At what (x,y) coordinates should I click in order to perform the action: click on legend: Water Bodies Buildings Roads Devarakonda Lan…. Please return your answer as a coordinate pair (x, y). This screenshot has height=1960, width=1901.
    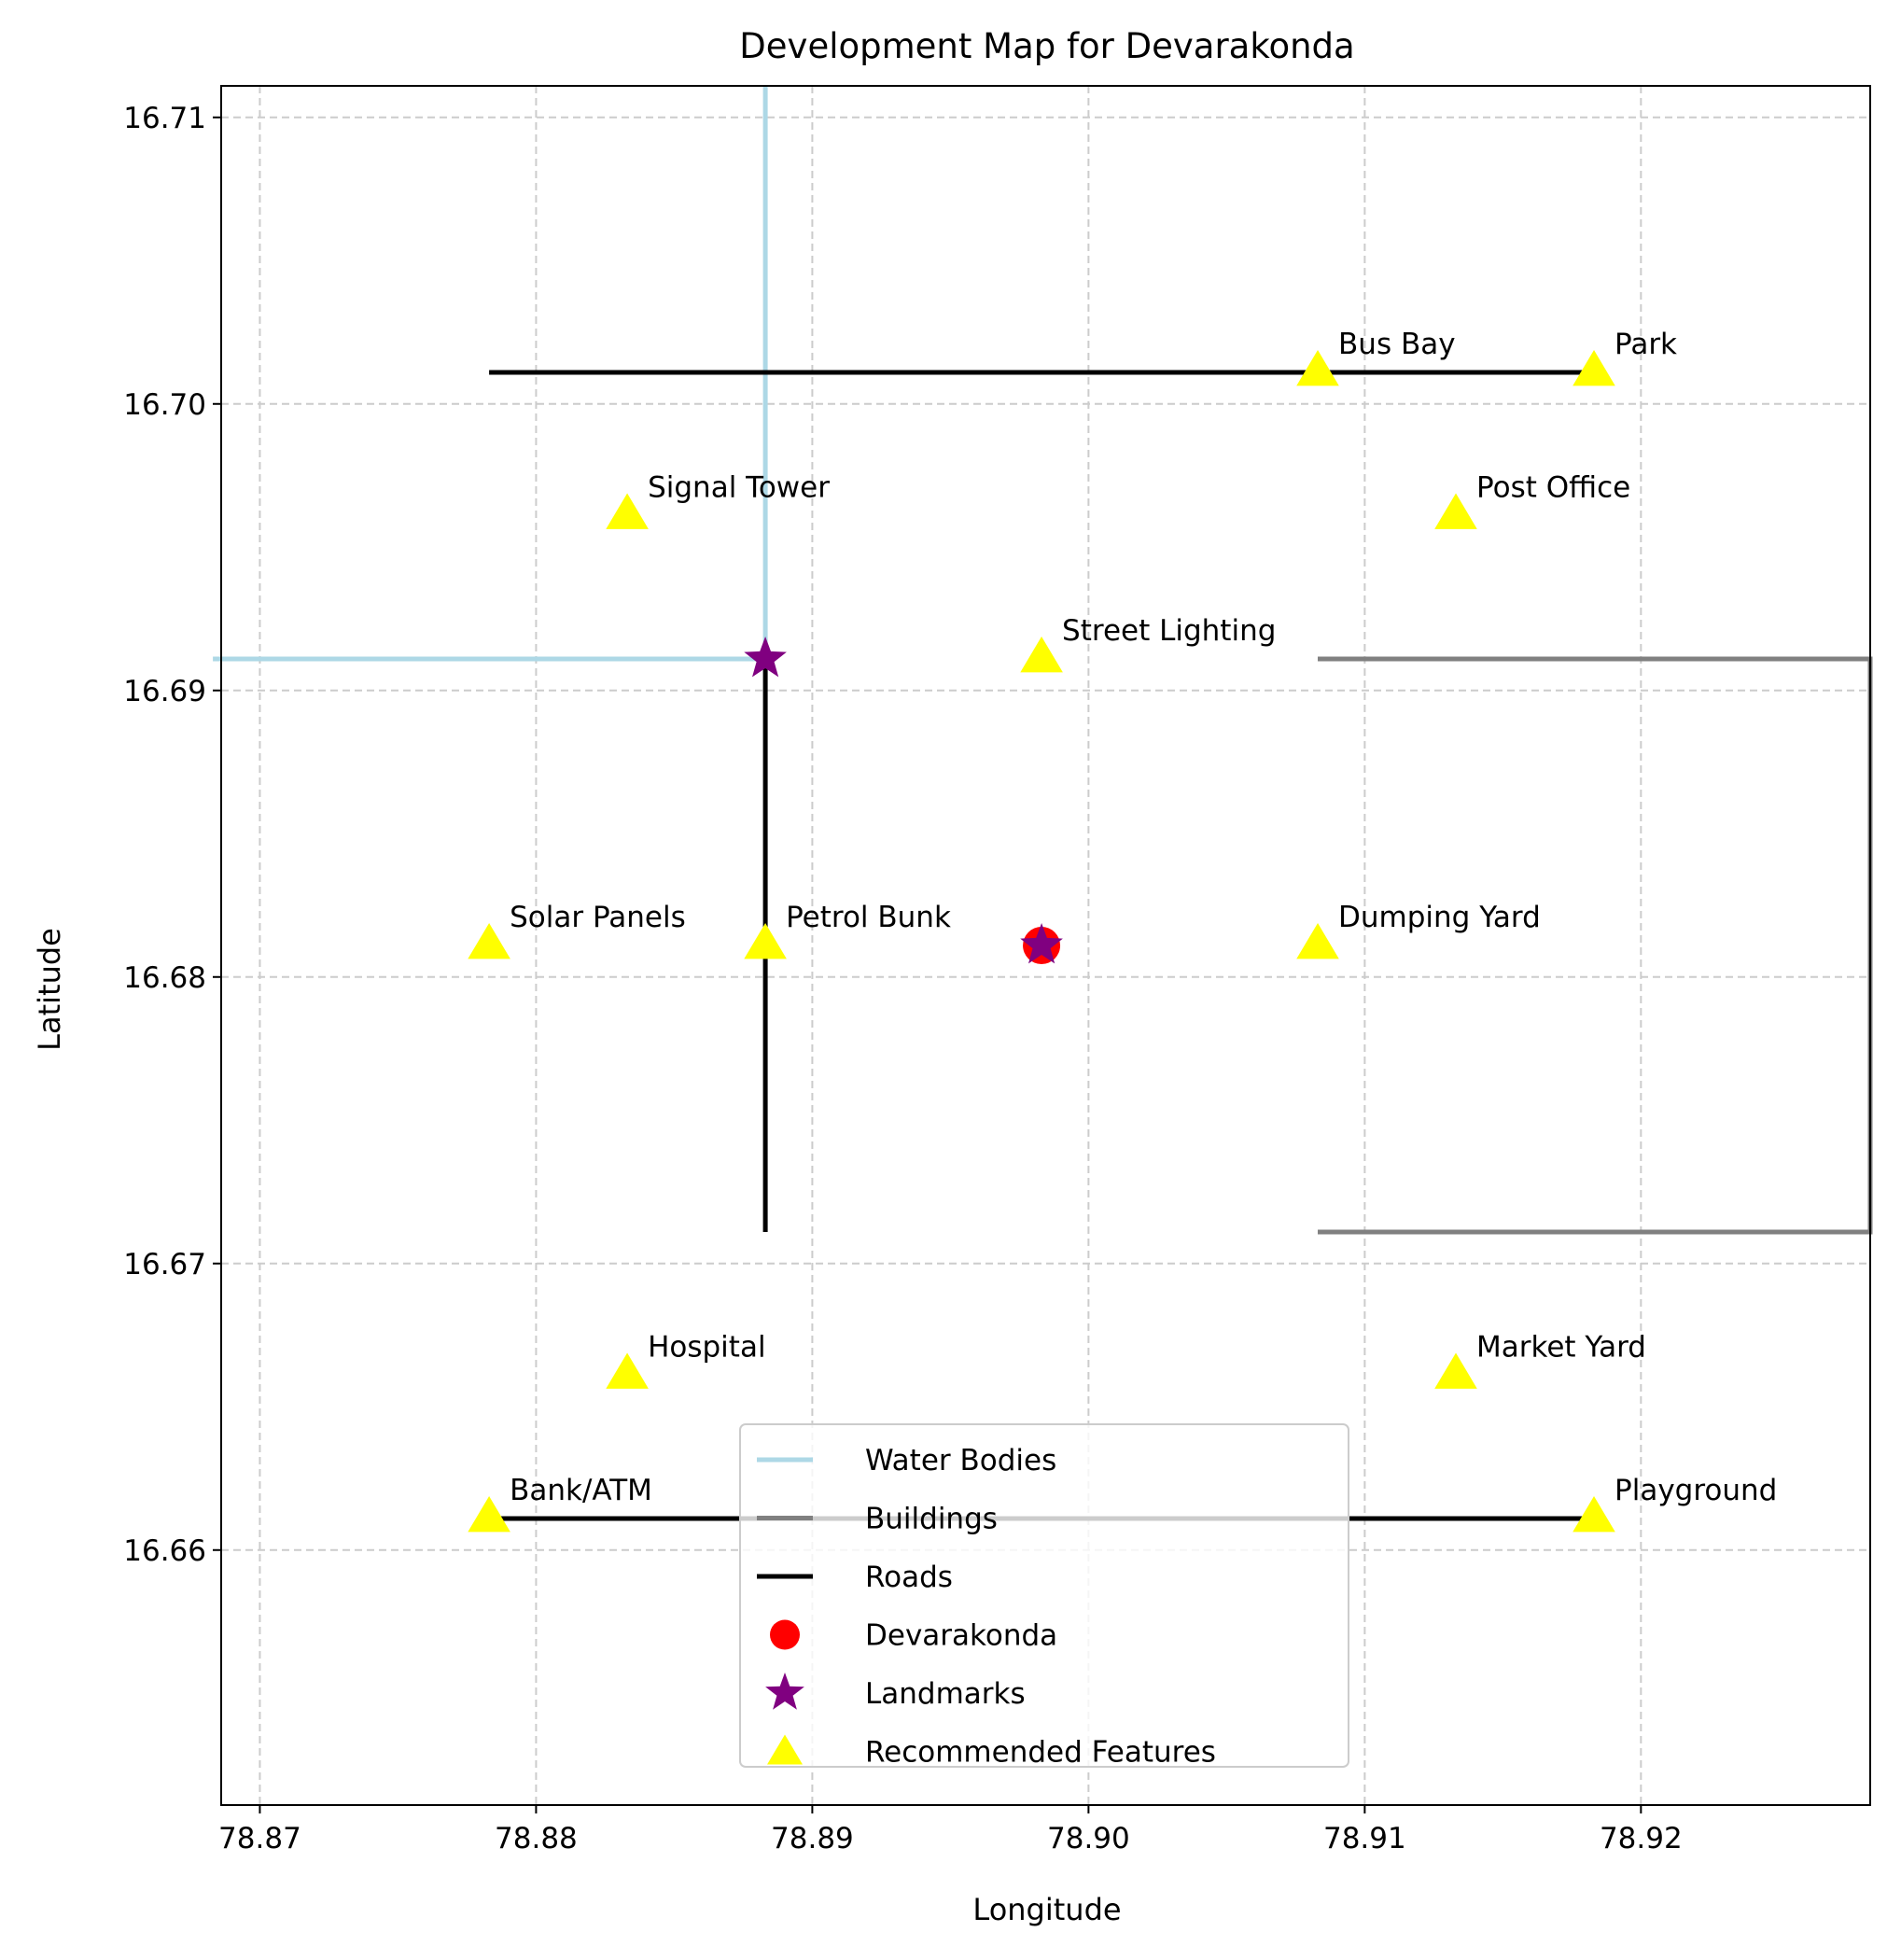
    Looking at the image, I should click on (1044, 1596).